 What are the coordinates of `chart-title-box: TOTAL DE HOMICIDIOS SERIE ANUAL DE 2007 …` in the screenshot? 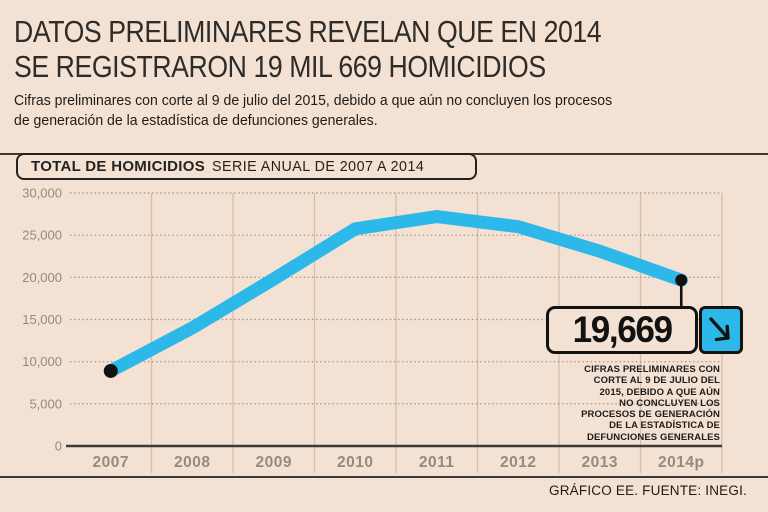 It's located at (246, 166).